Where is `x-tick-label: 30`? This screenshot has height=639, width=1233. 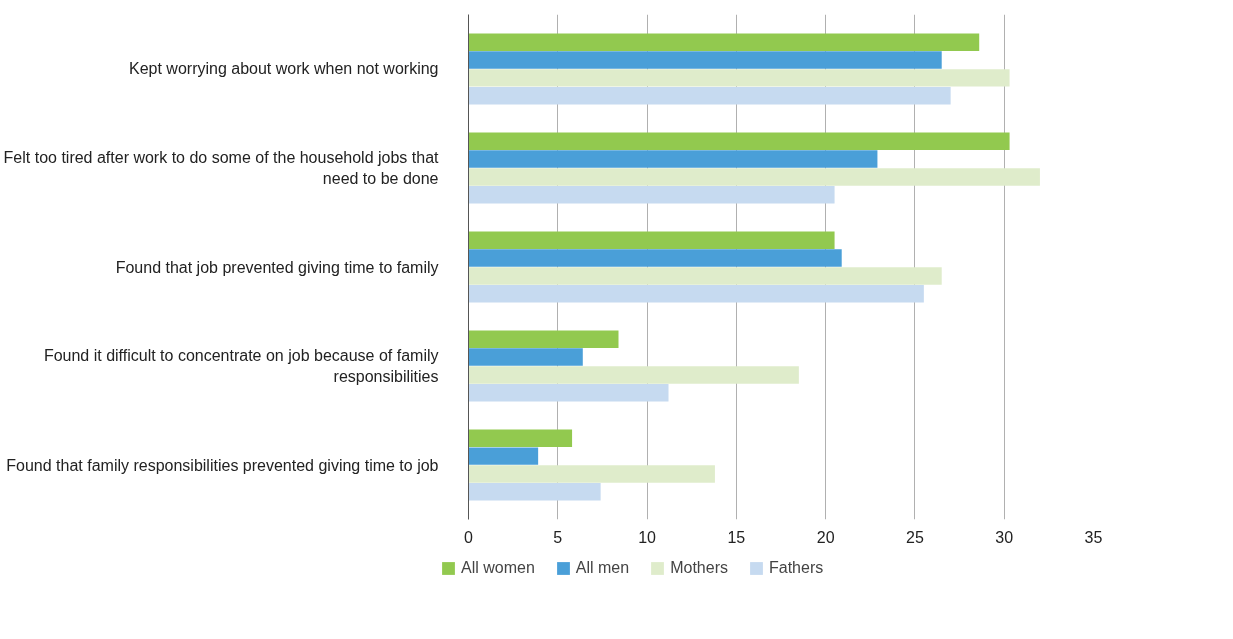
x-tick-label: 30 is located at coordinates (1004, 537).